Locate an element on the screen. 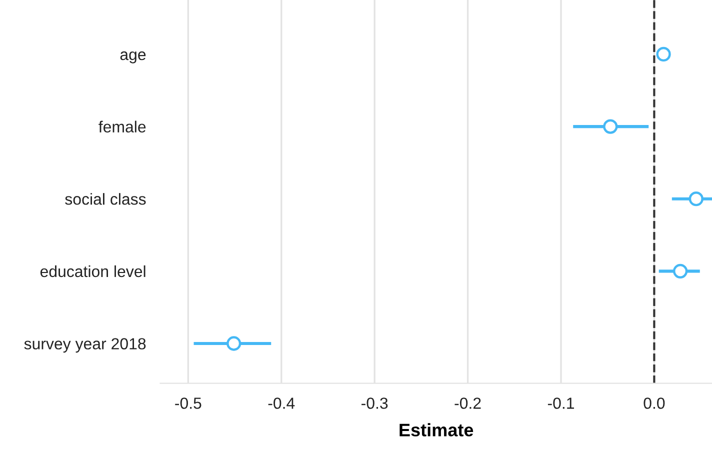 This screenshot has height=459, width=712. x-tick-label: -0.4 is located at coordinates (281, 403).